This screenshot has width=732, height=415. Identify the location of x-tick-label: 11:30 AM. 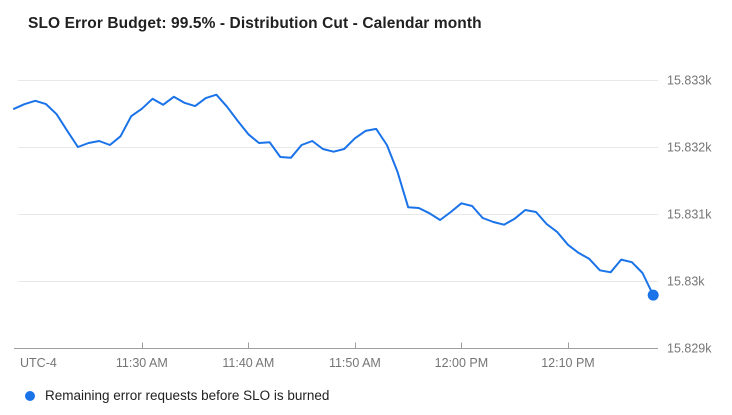
(142, 363).